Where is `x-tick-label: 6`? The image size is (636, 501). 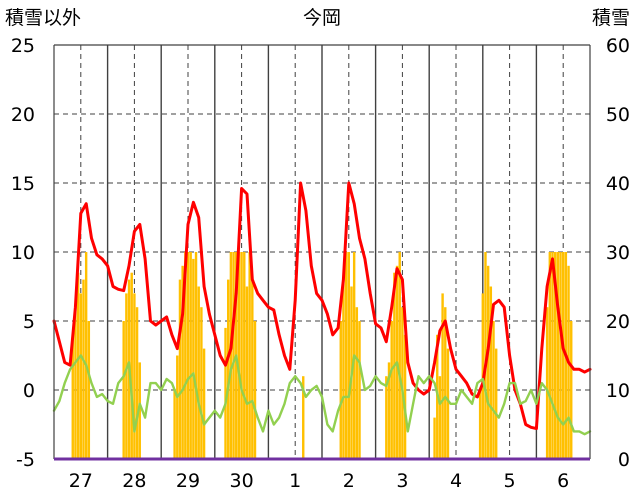 x-tick-label: 6 is located at coordinates (563, 481).